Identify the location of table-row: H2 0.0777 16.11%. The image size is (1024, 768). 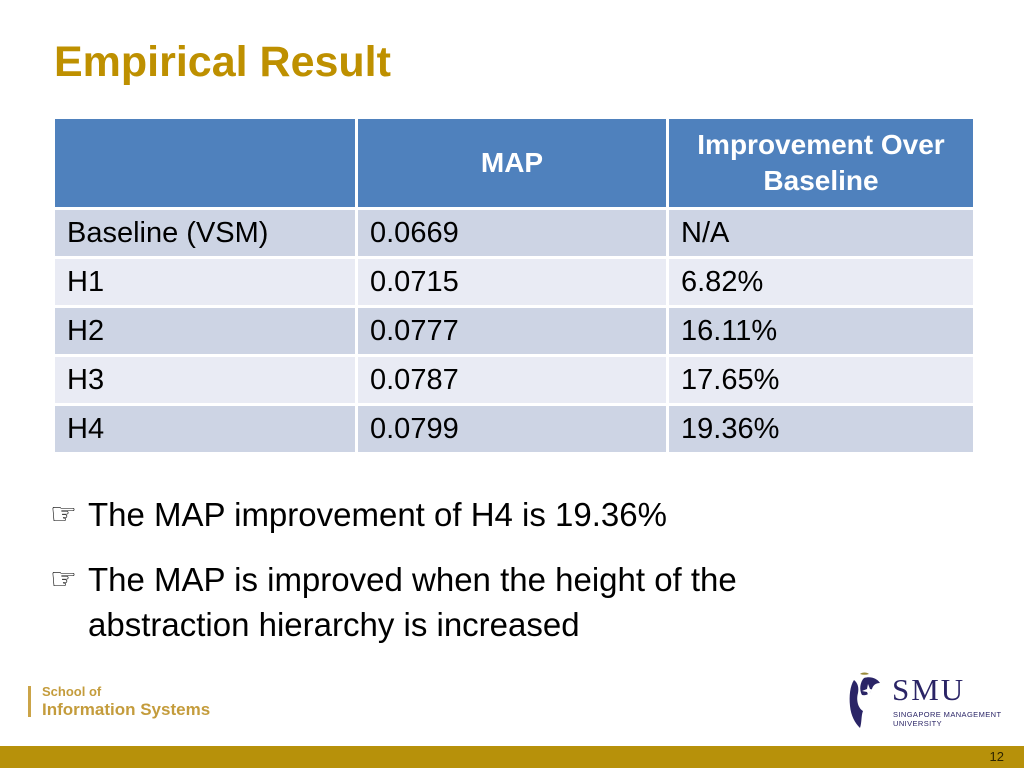
(514, 331).